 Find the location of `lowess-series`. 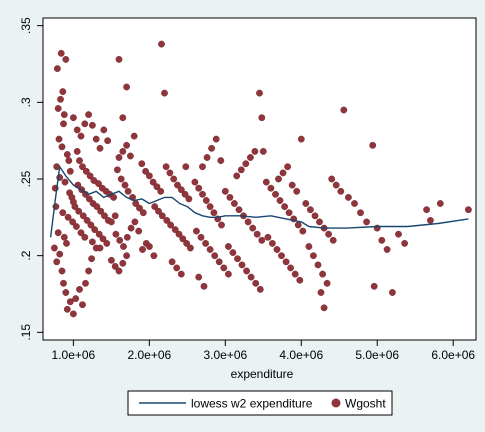

lowess-series is located at coordinates (259, 201).